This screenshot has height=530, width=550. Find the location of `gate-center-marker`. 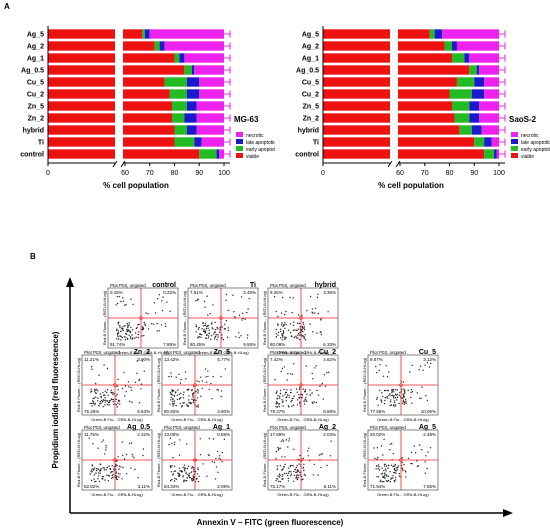

gate-center-marker is located at coordinates (301, 460).